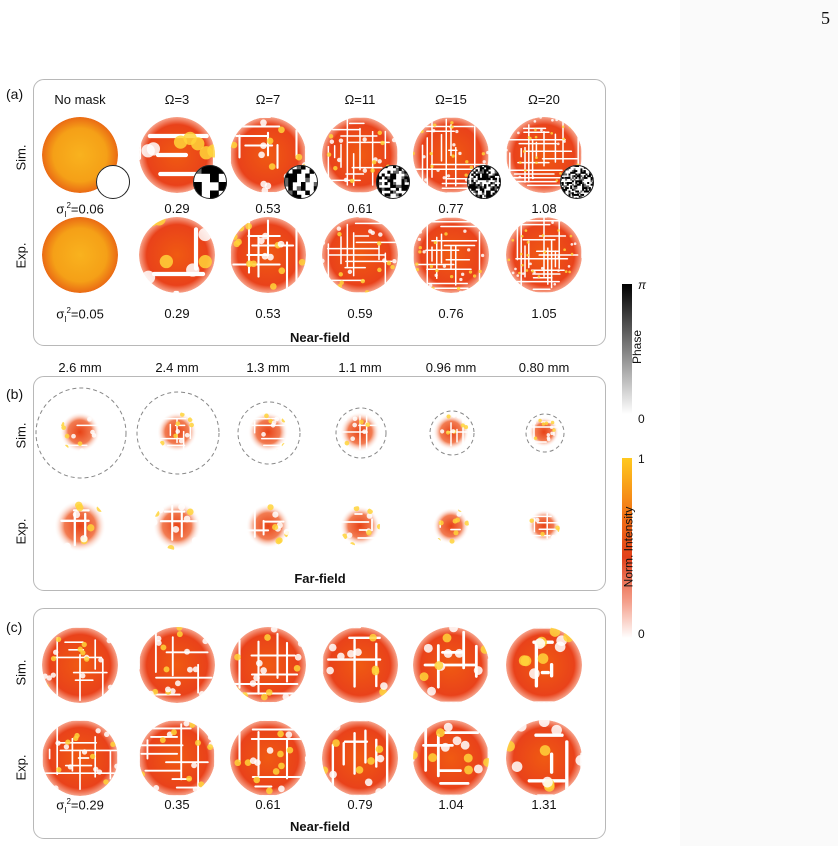 Image resolution: width=838 pixels, height=846 pixels. What do you see at coordinates (451, 313) in the screenshot?
I see `panel-a-exp-variance: 0.76` at bounding box center [451, 313].